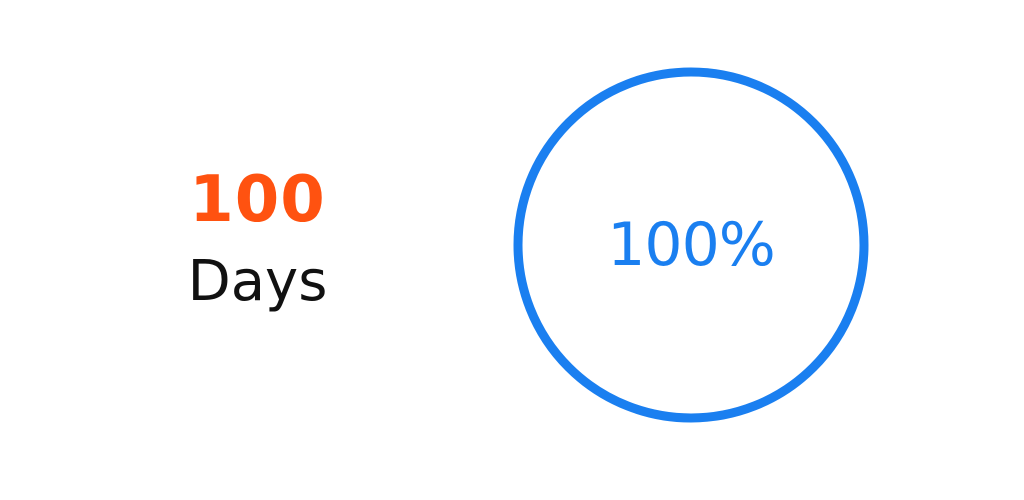 The height and width of the screenshot is (500, 1024). Describe the element at coordinates (257, 239) in the screenshot. I see `day-streak: 100 Days` at that location.